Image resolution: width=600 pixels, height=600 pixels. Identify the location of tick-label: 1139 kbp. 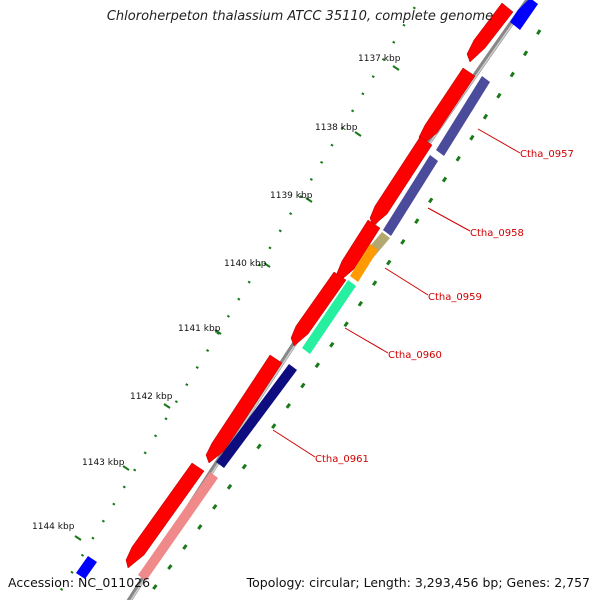
(291, 196).